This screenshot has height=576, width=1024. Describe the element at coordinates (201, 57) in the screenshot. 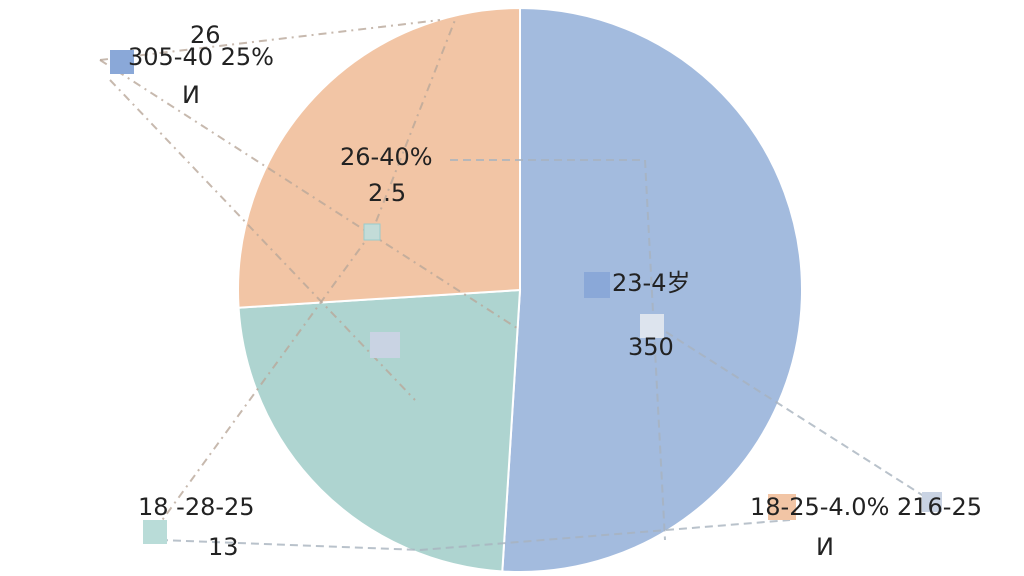

I see `annotation: 305-40 25%` at that location.